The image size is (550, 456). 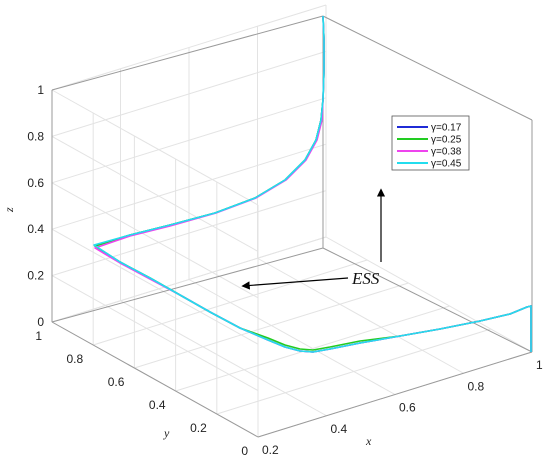 I want to click on x-tick-label: 0.4, so click(x=339, y=429).